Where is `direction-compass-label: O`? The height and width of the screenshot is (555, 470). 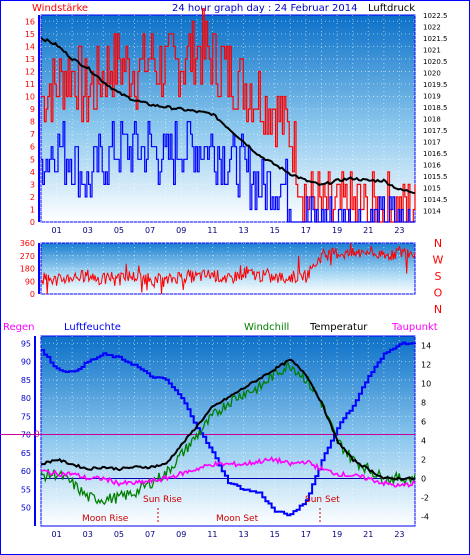
direction-compass-label: O is located at coordinates (438, 293).